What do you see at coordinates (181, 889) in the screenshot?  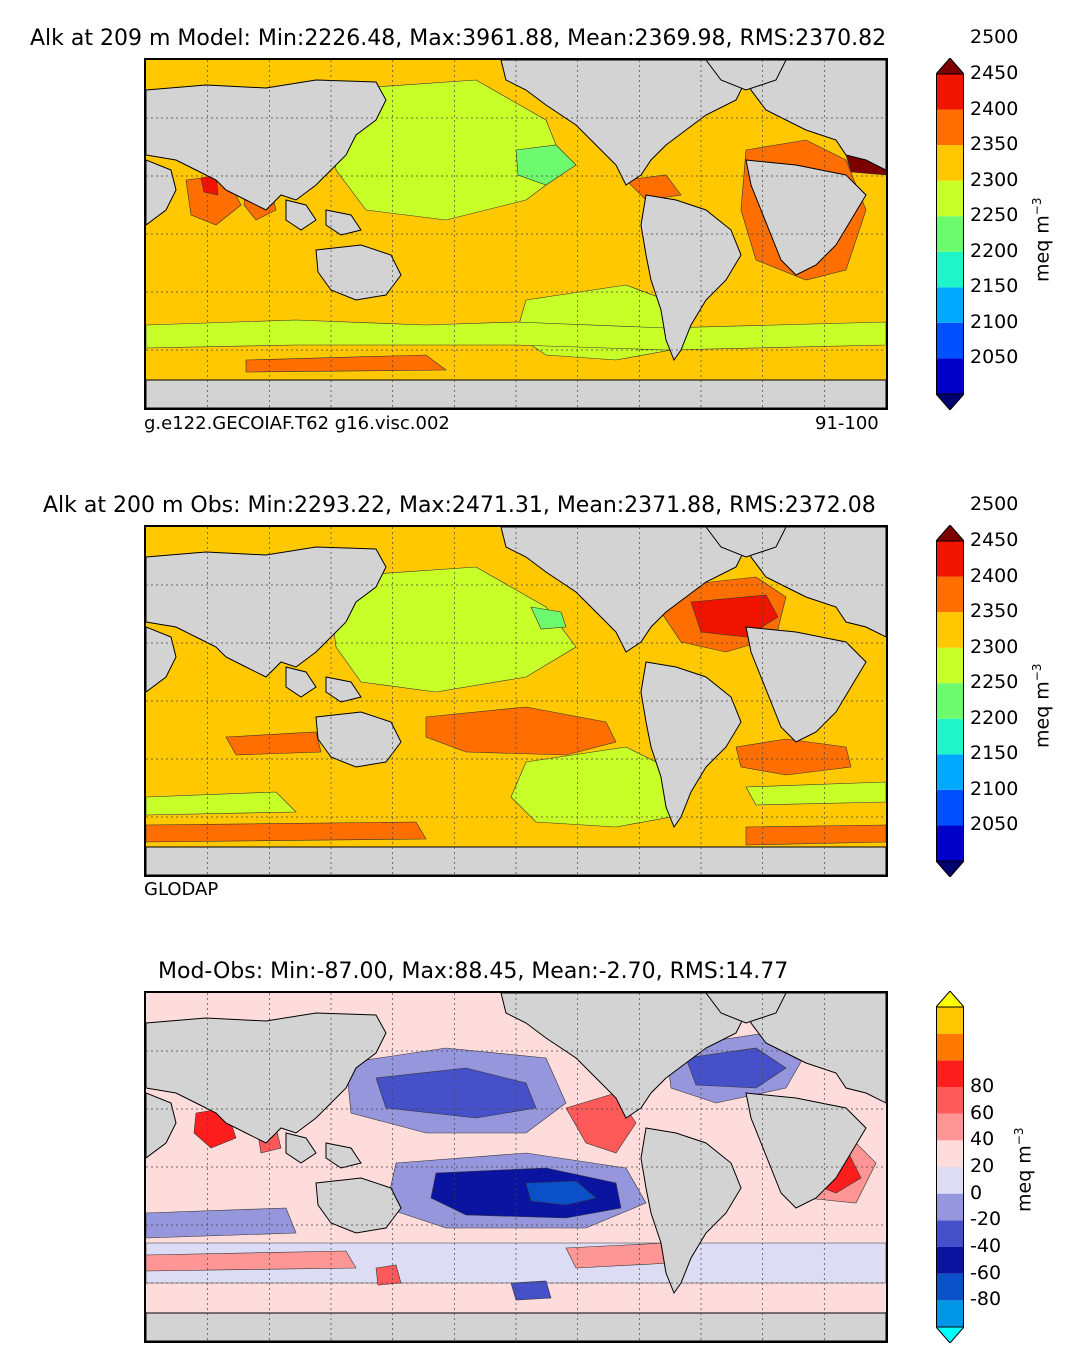 I see `panel2-case-label: GLODAP` at bounding box center [181, 889].